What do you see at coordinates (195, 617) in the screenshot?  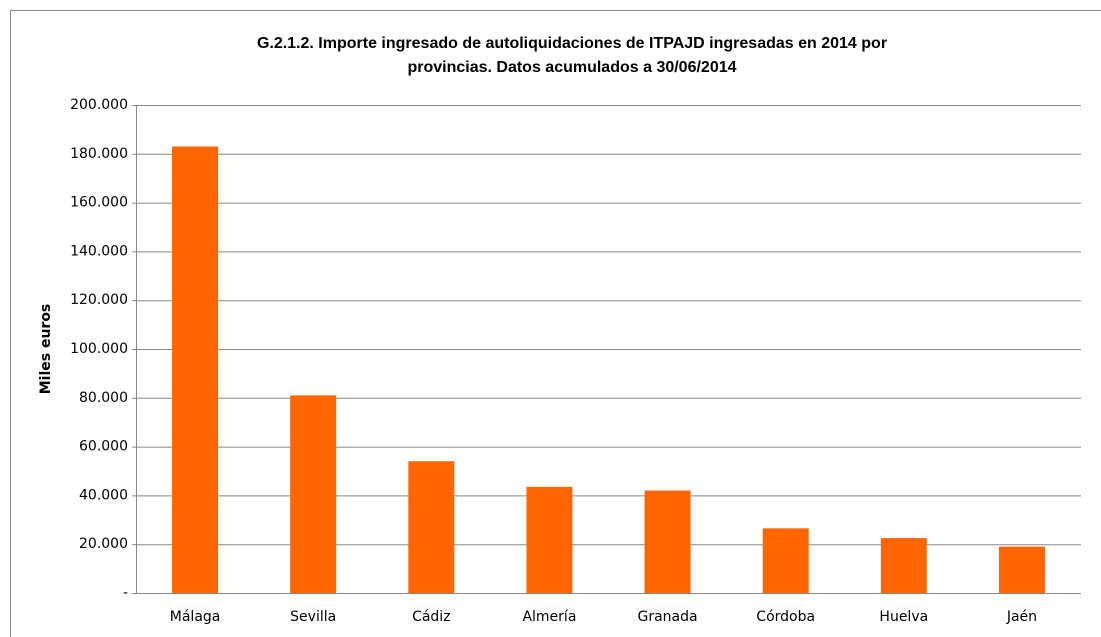 I see `x-tick-label: Málaga` at bounding box center [195, 617].